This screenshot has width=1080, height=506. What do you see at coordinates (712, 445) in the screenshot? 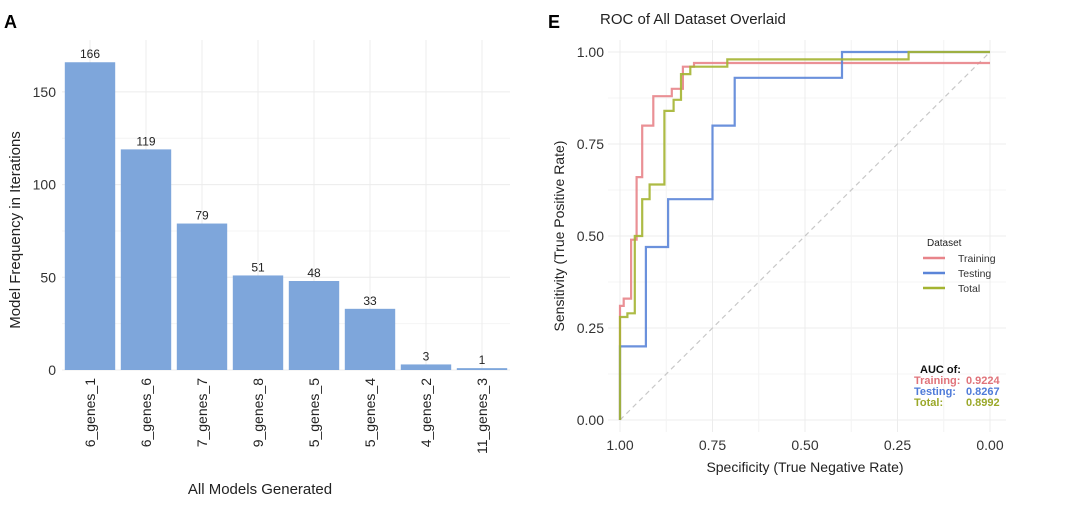
I see `roc-x-tick-label: 0.75` at bounding box center [712, 445].